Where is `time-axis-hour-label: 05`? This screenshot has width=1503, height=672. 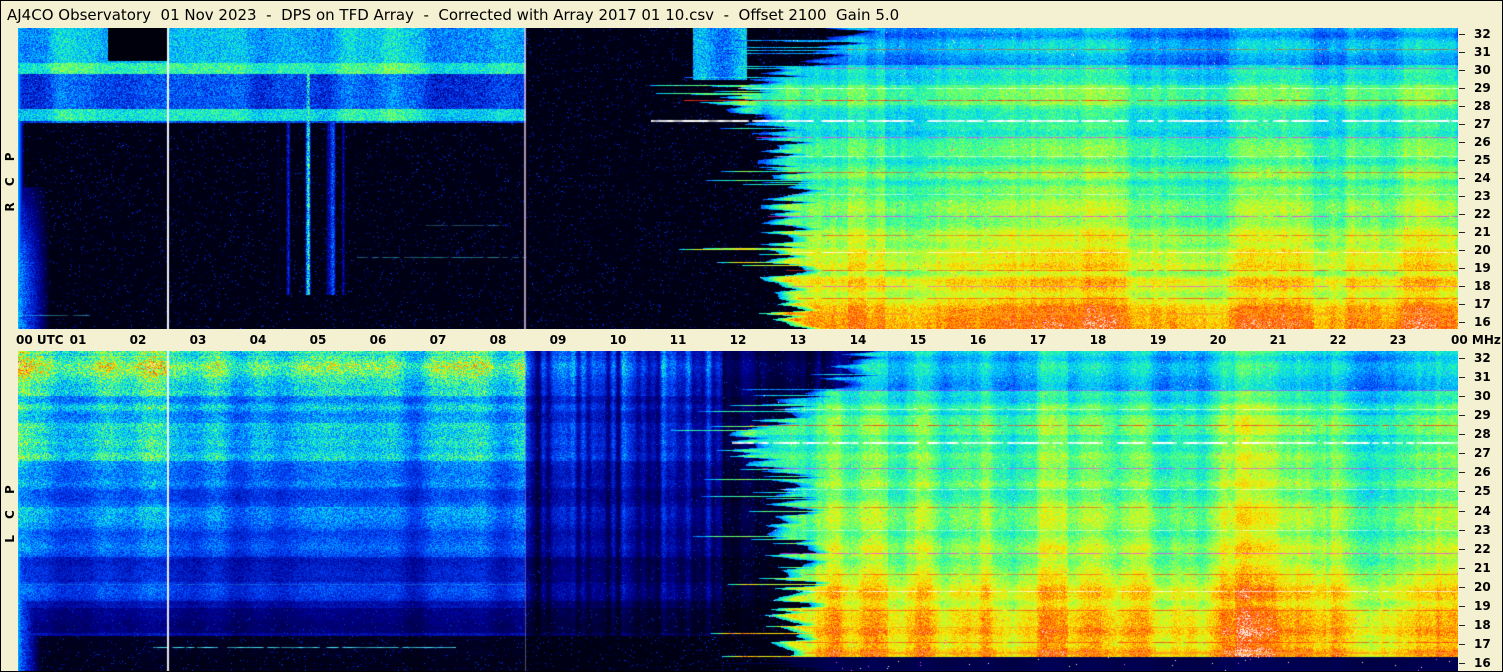
time-axis-hour-label: 05 is located at coordinates (318, 340).